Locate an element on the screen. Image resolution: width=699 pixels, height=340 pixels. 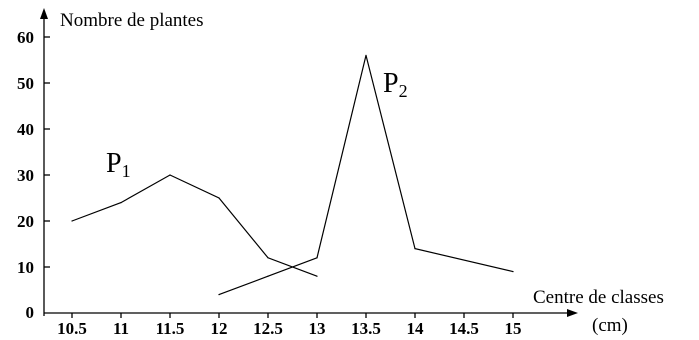
x-tick-label: 13.5 is located at coordinates (366, 328).